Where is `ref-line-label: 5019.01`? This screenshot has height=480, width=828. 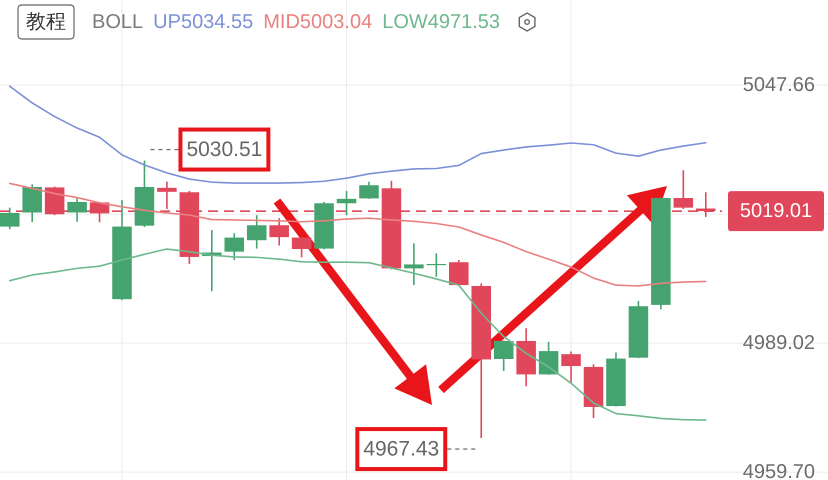 ref-line-label: 5019.01 is located at coordinates (776, 211).